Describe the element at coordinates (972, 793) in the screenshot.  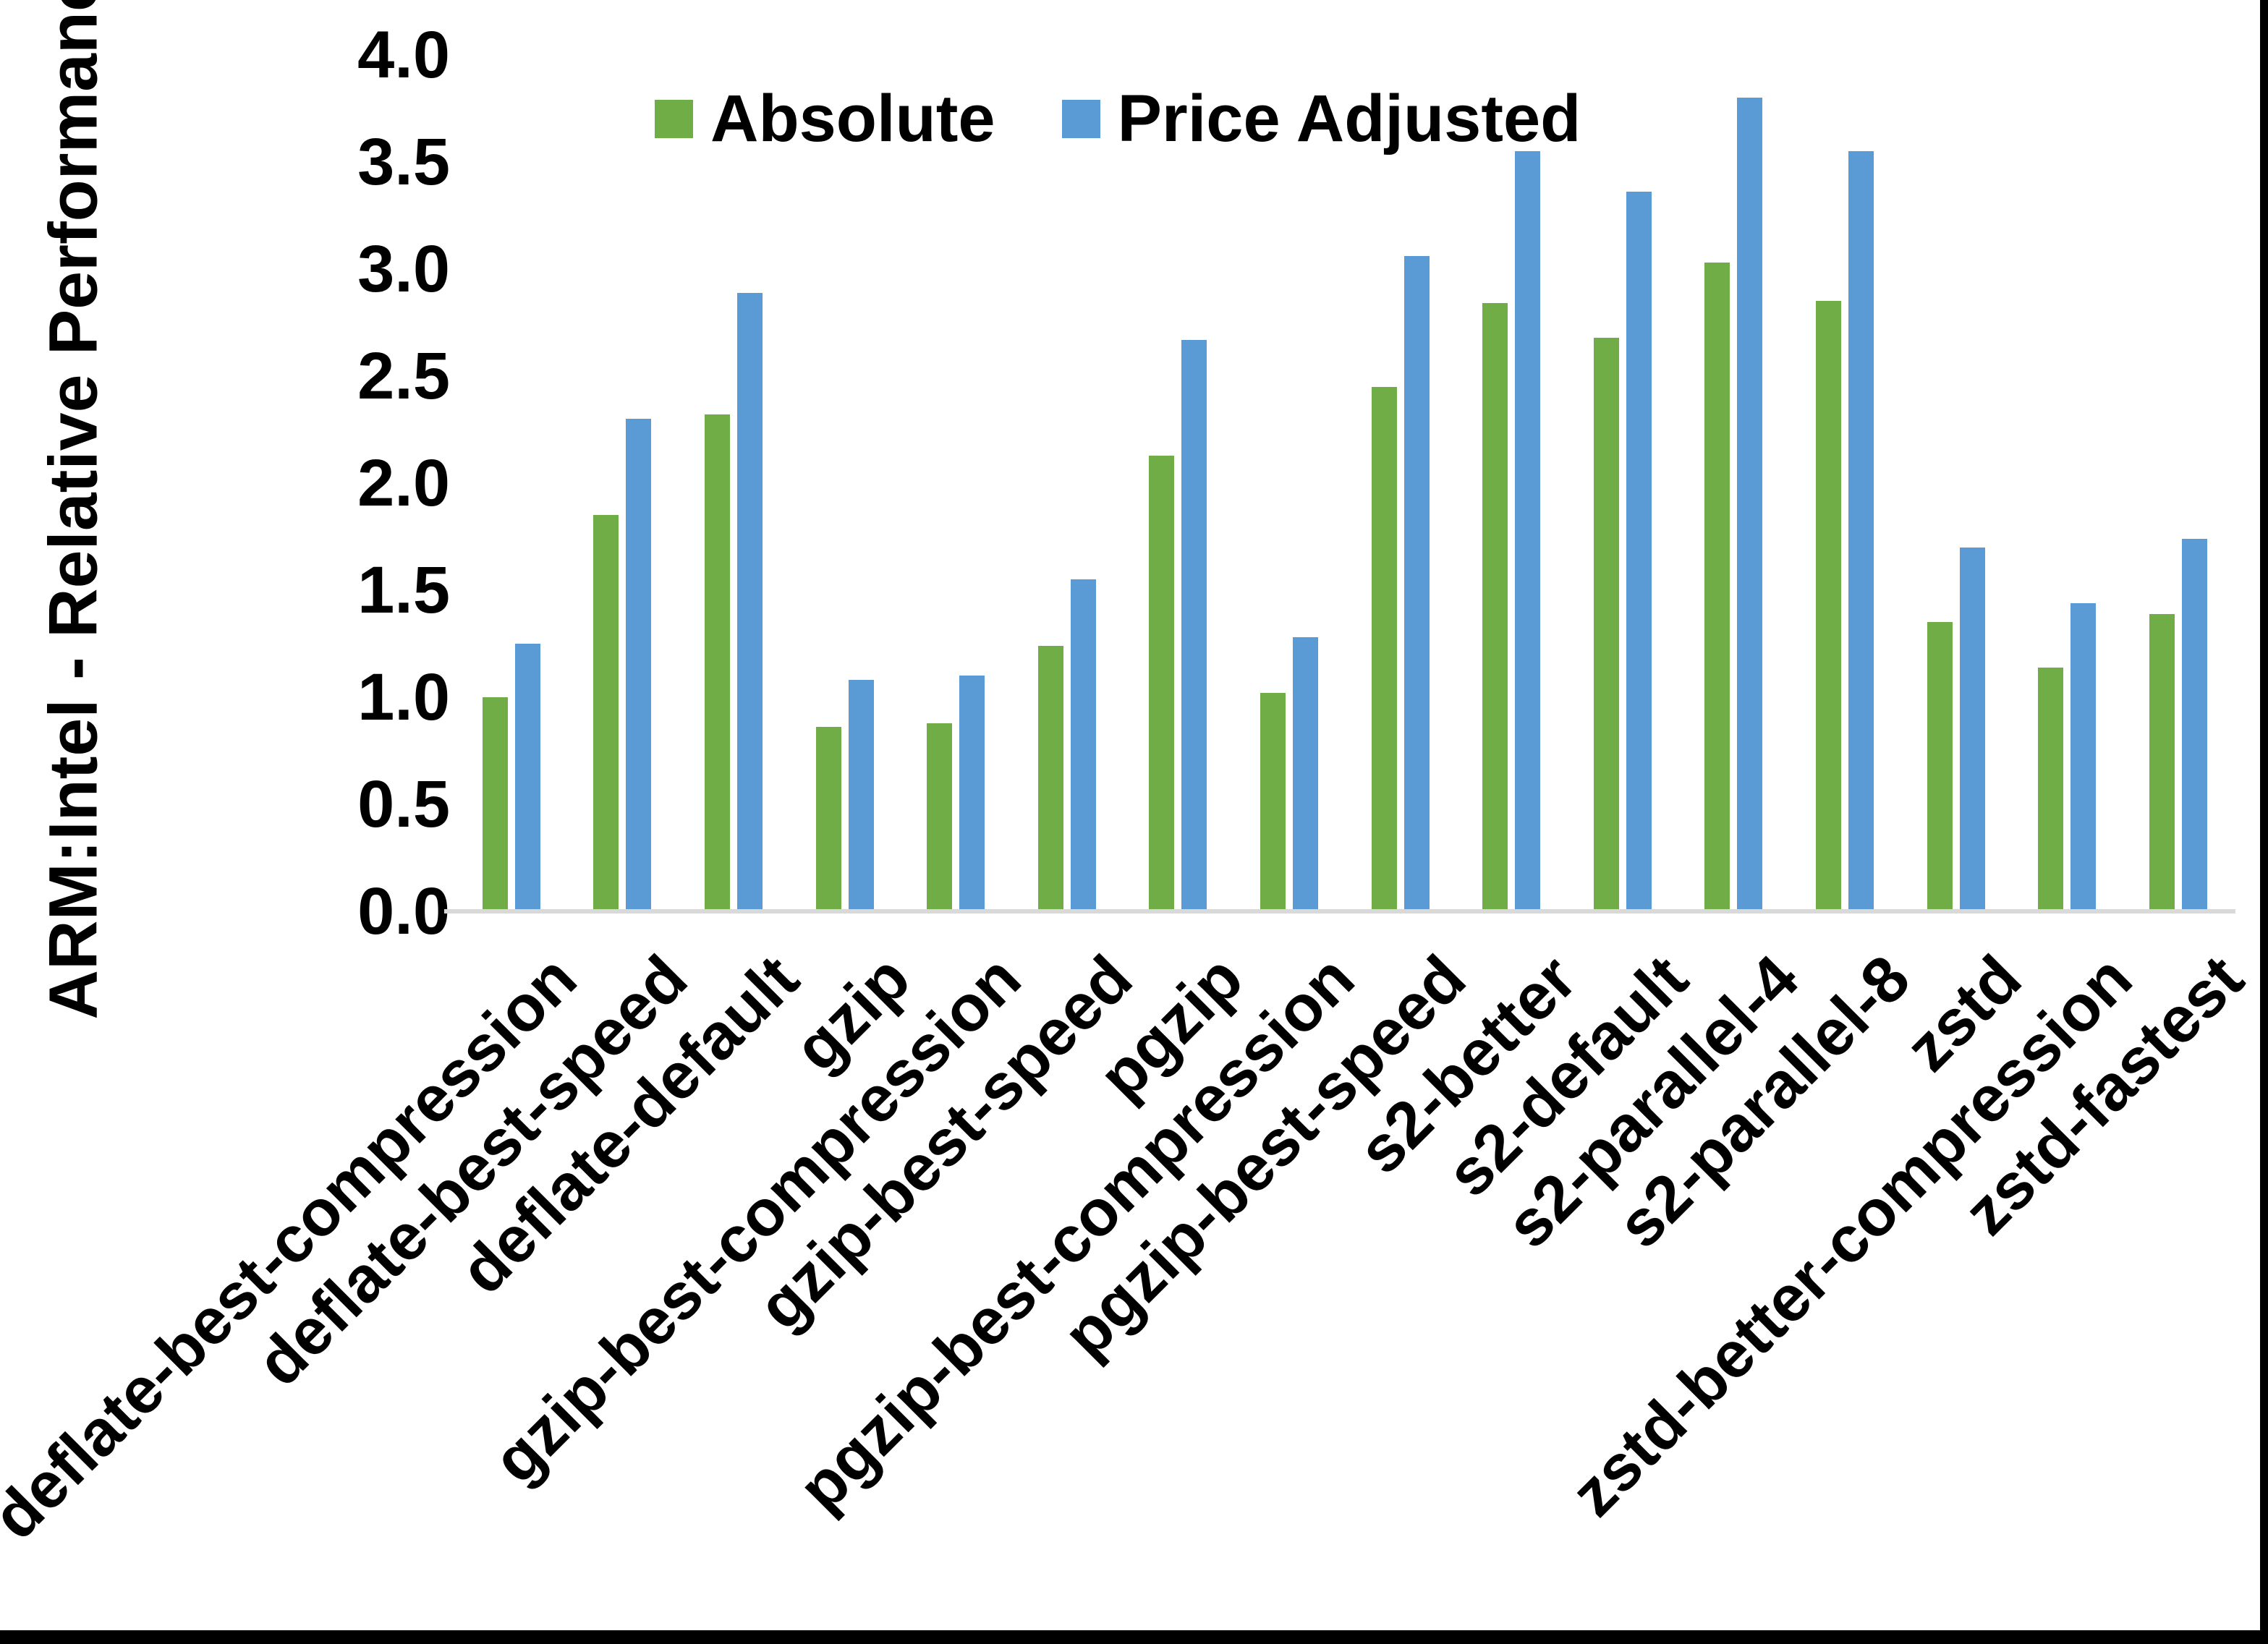
I see `bar-price-adjusted-gzip-best-compression` at that location.